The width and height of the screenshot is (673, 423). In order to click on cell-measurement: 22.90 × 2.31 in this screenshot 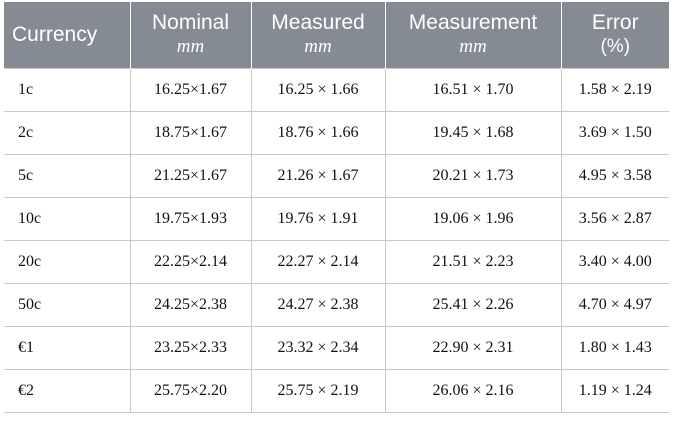, I will do `click(472, 348)`.